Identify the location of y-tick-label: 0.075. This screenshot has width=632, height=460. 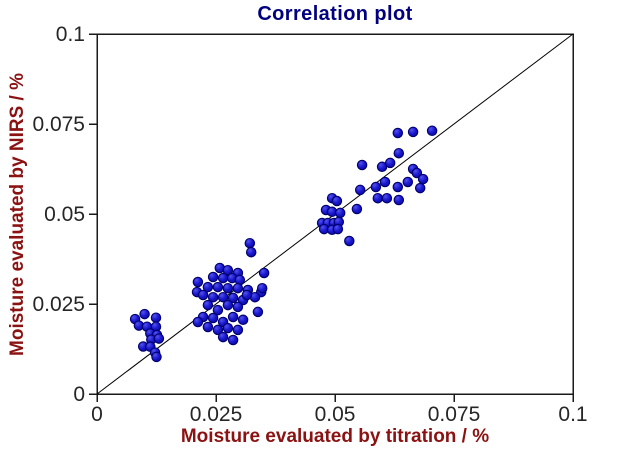
(58, 124).